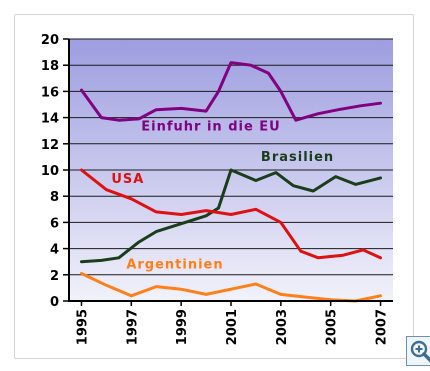  I want to click on ytick-label: 14, so click(50, 119).